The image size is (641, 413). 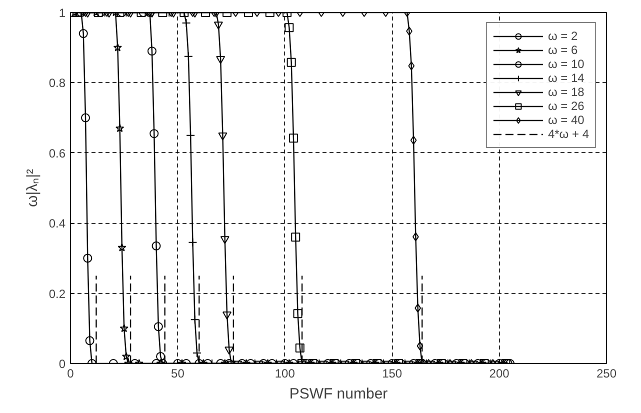 I want to click on y-axis-title: ω|λₙ|², so click(x=32, y=187).